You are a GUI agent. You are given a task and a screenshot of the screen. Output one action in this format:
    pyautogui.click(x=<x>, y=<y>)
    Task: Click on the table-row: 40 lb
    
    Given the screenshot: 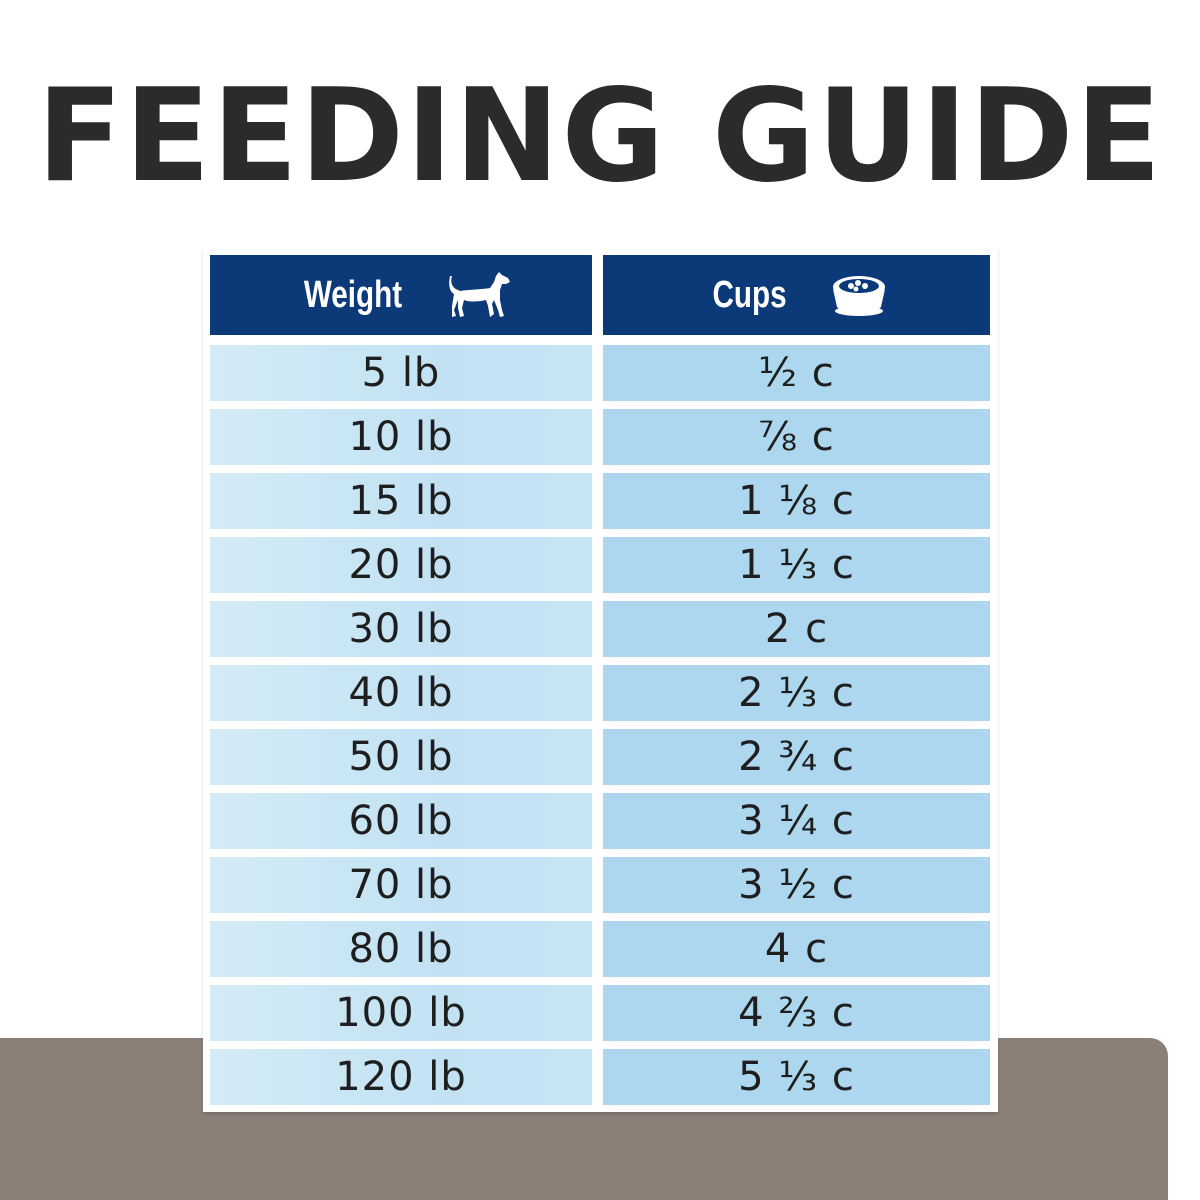 What is the action you would take?
    pyautogui.click(x=401, y=693)
    